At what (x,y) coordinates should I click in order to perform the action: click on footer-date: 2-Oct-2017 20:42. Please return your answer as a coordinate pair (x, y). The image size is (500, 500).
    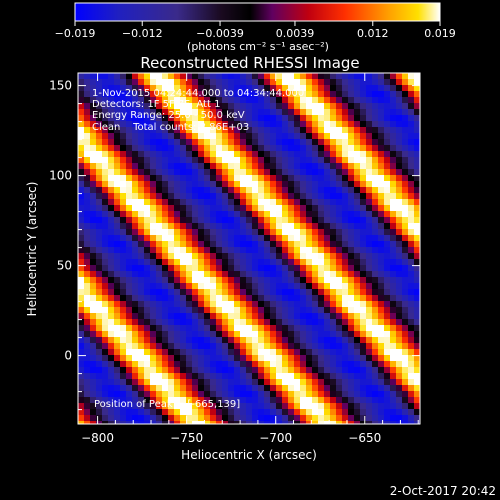
    Looking at the image, I should click on (443, 491).